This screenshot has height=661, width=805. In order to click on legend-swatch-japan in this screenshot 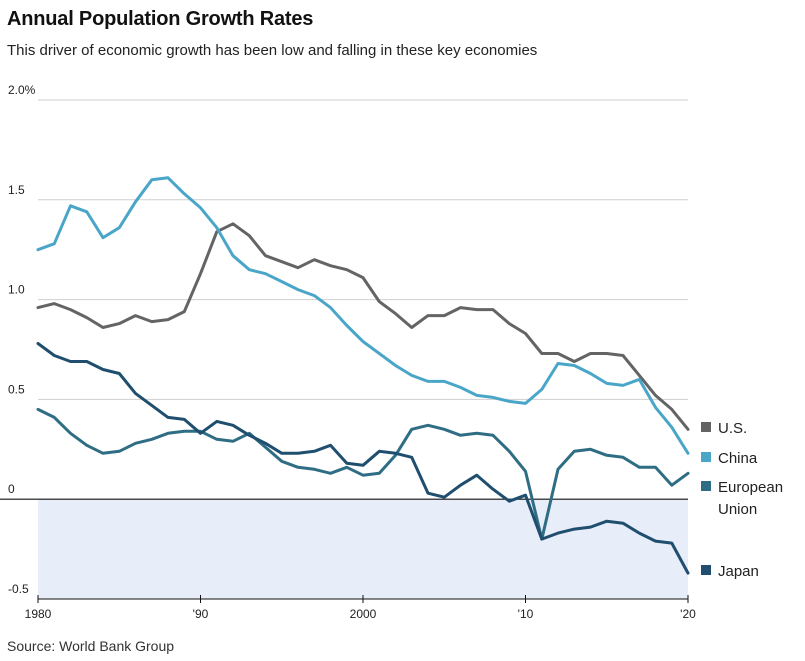, I will do `click(706, 570)`.